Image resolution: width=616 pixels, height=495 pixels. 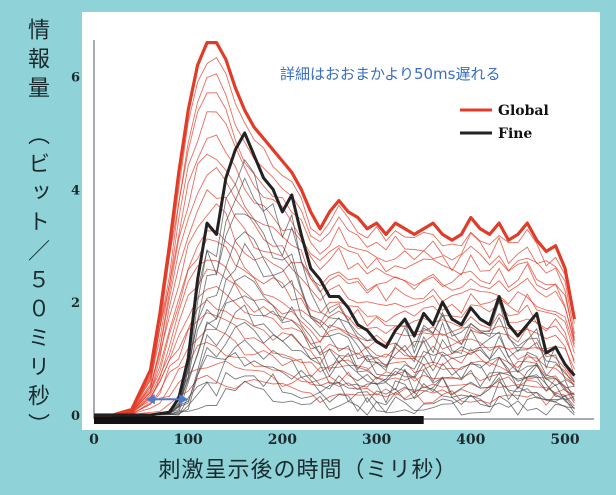 What do you see at coordinates (308, 470) in the screenshot?
I see `x-axis-label: 刺激呈示後の時間（ミリ秒）` at bounding box center [308, 470].